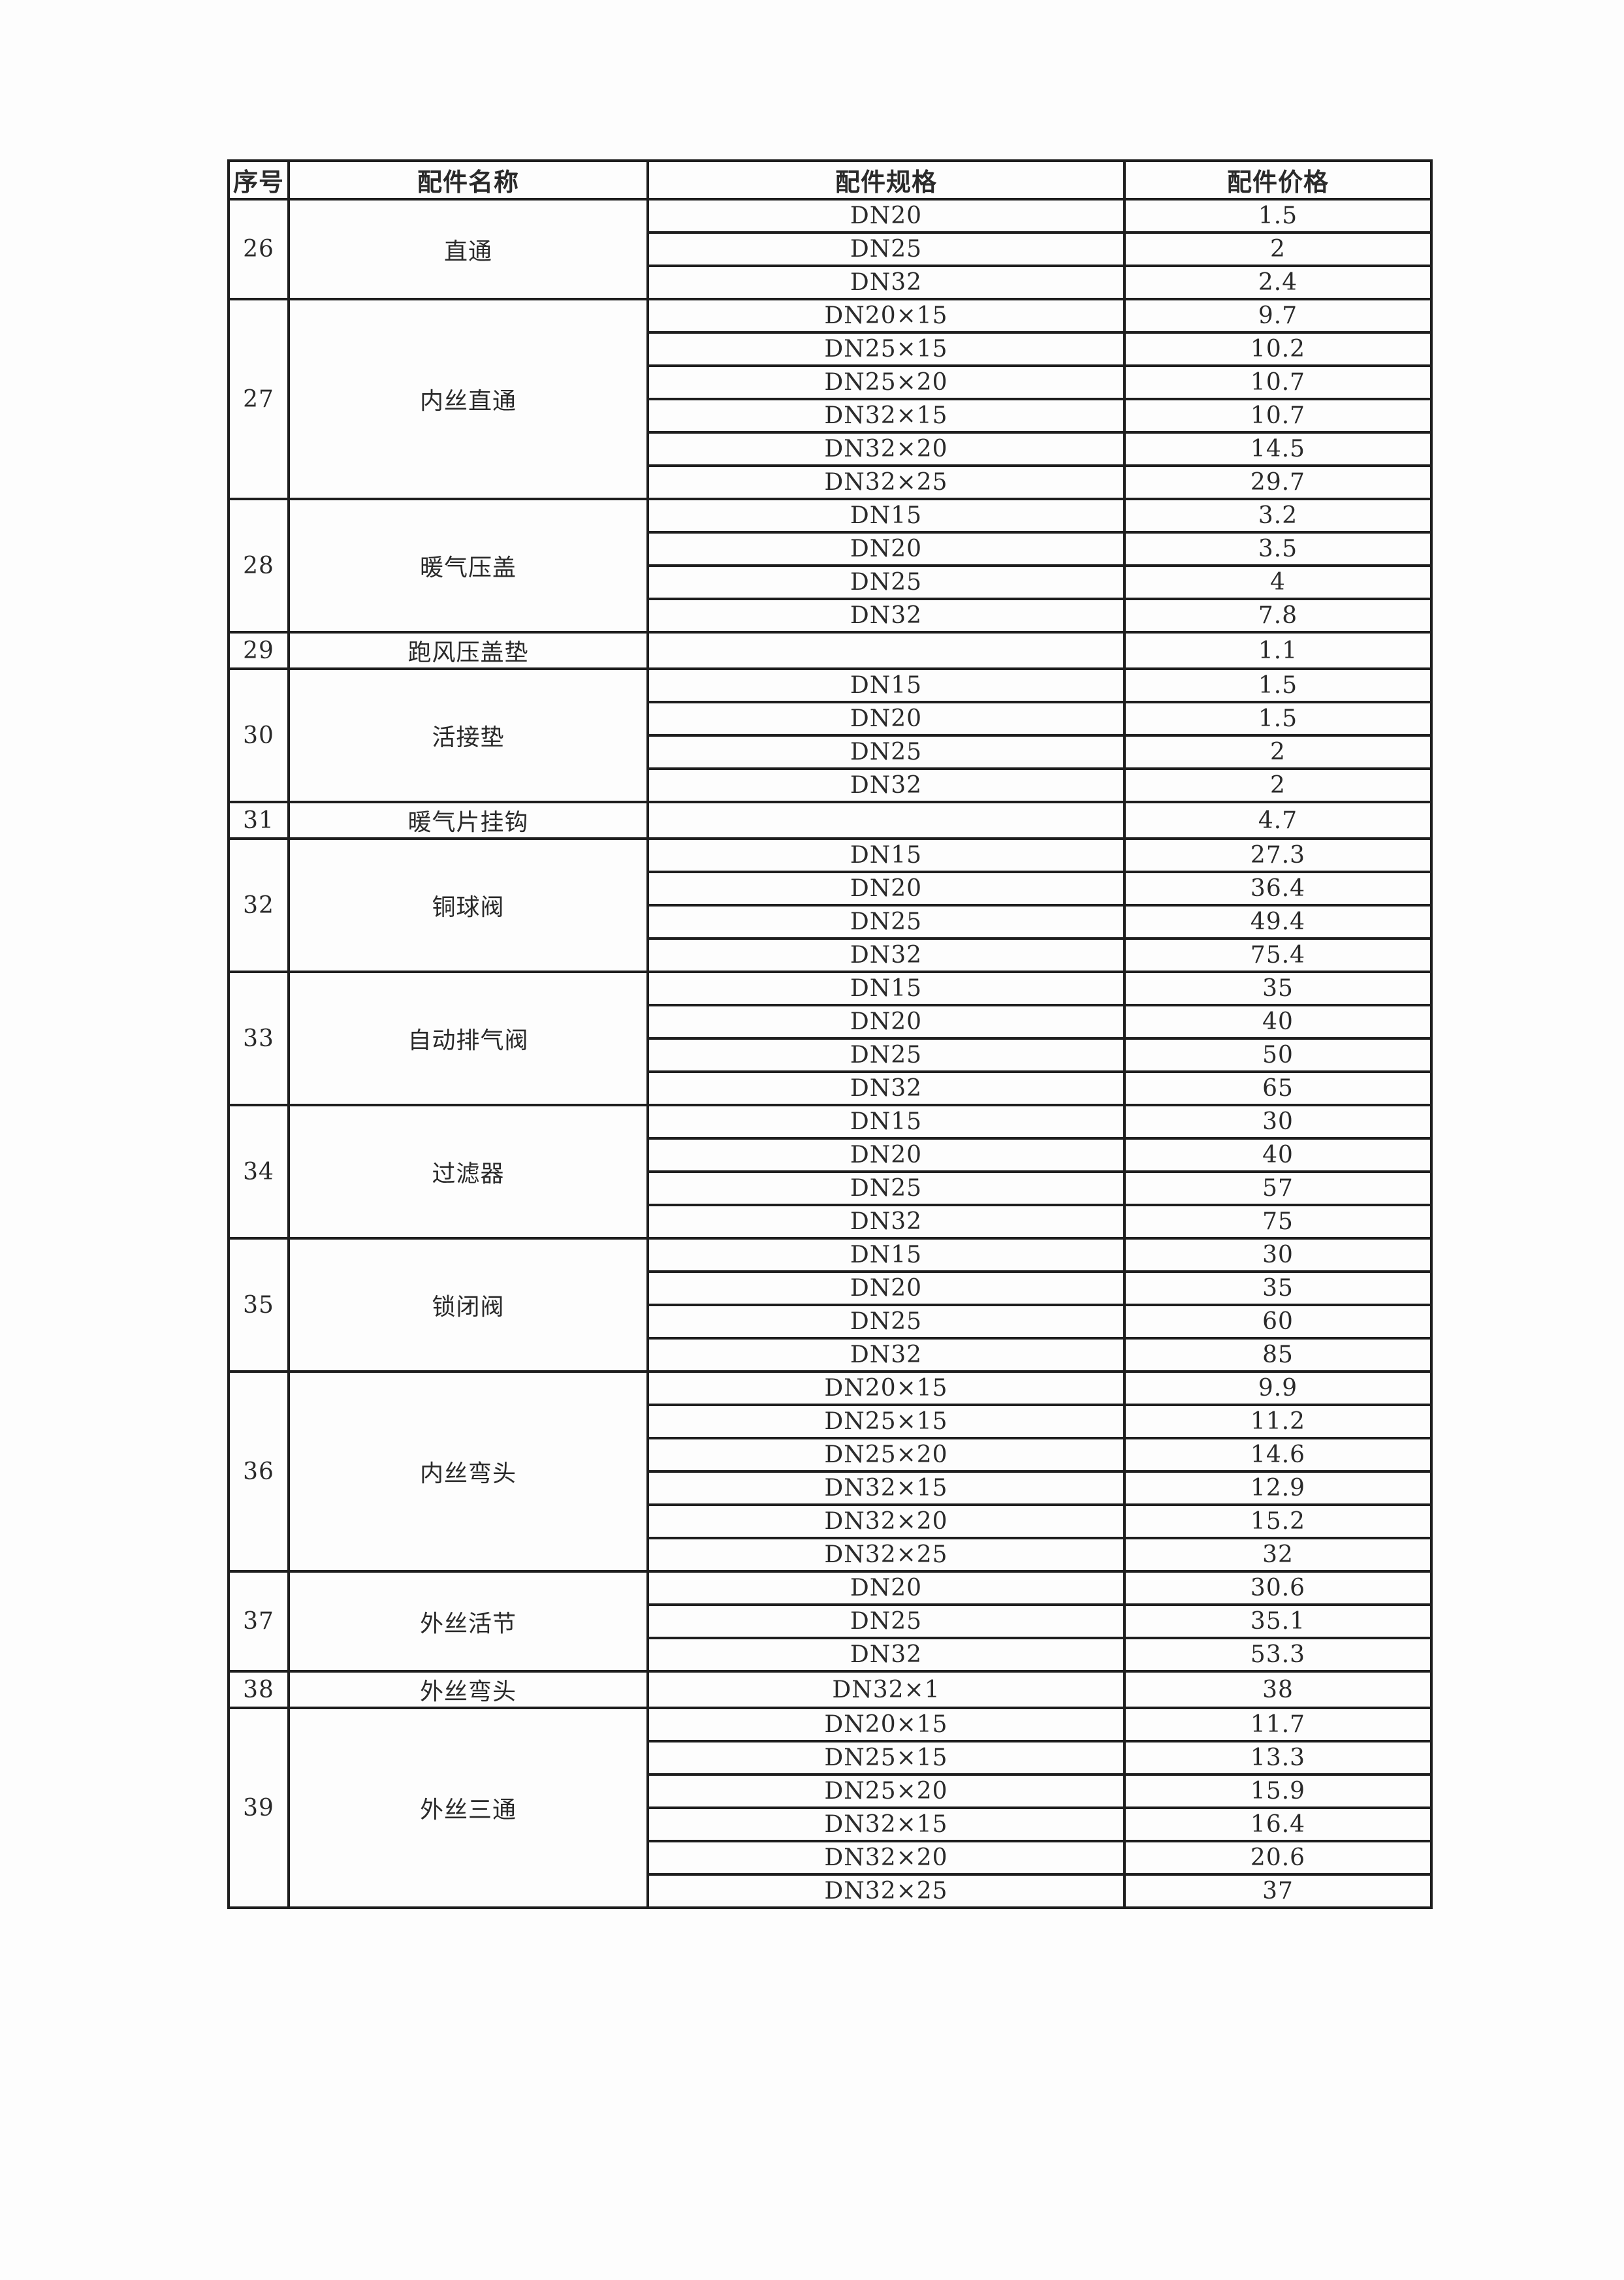 This screenshot has width=1624, height=2280. Describe the element at coordinates (1278, 1388) in the screenshot. I see `part-price: 9.9` at that location.